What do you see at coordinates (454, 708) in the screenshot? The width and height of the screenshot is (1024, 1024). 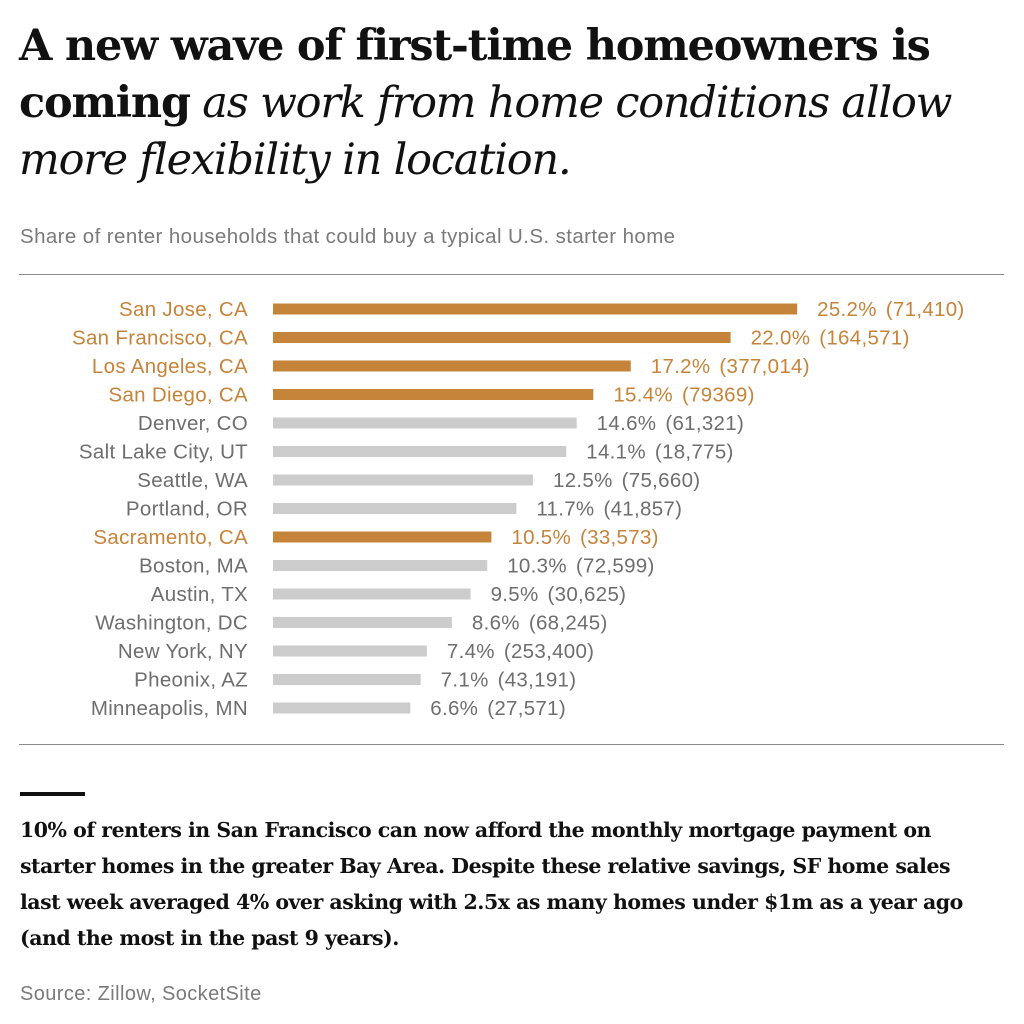 I see `percent-label: 6.6%` at bounding box center [454, 708].